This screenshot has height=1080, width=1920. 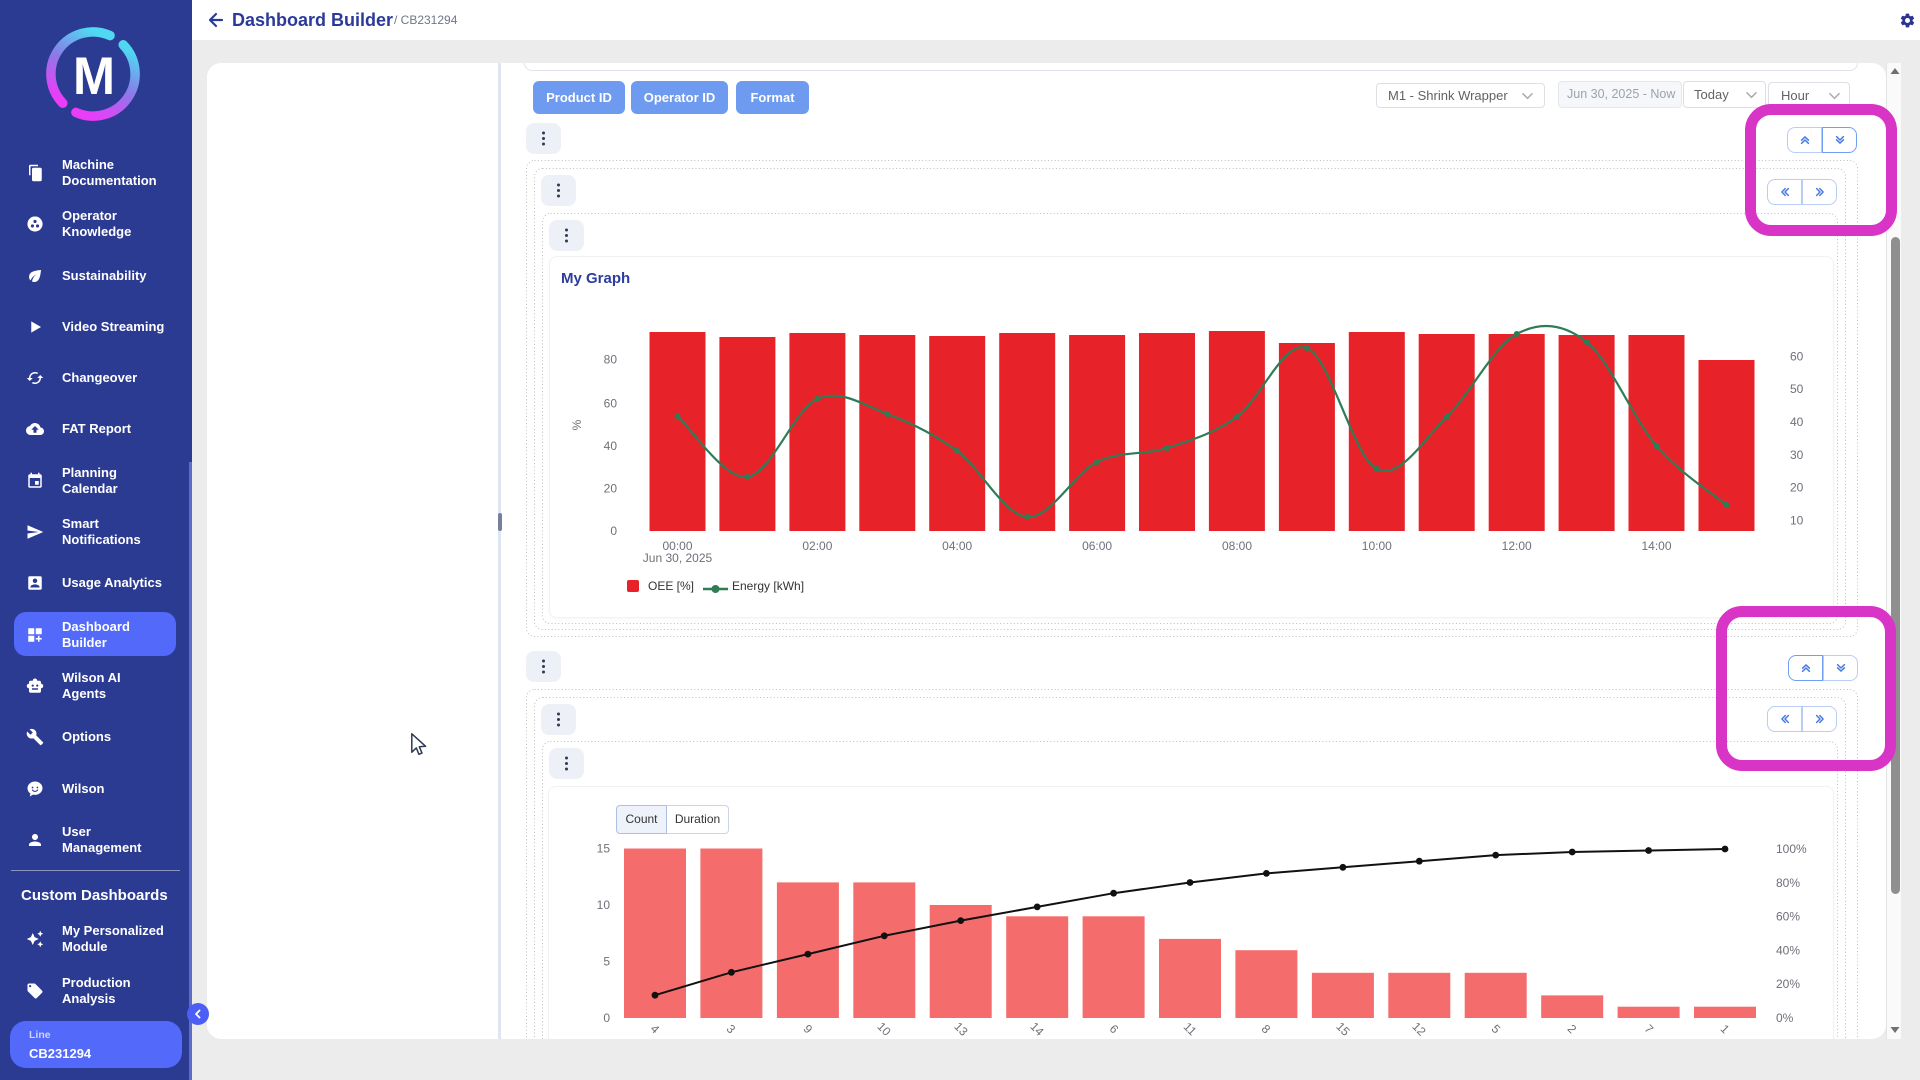 What do you see at coordinates (1266, 1029) in the screenshot?
I see `svg-text: 8` at bounding box center [1266, 1029].